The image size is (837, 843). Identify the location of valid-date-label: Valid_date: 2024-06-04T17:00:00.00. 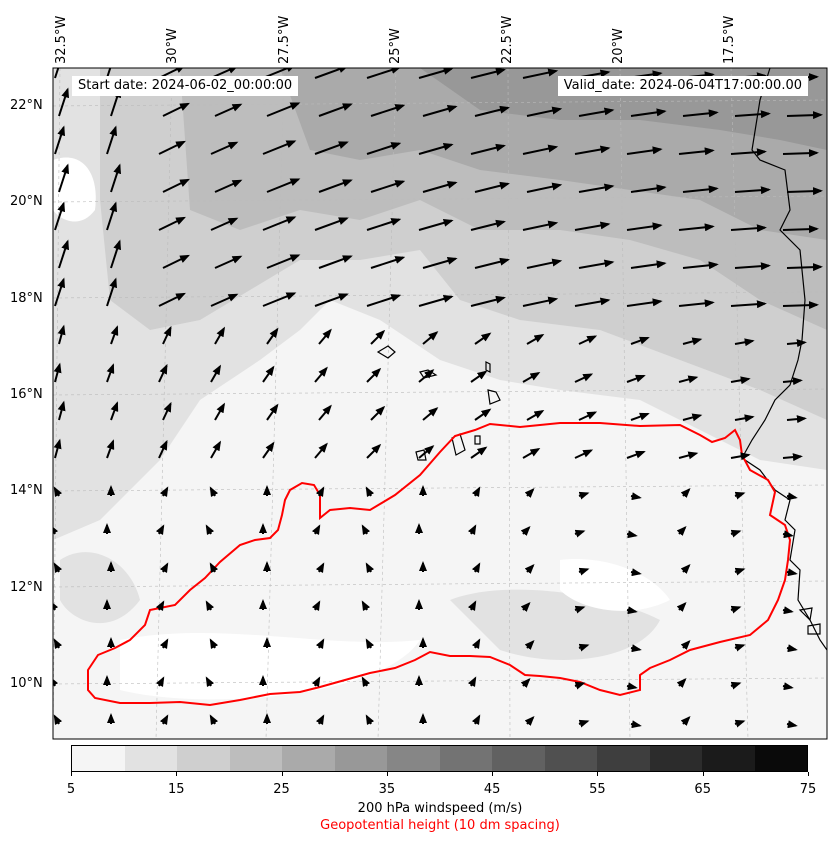
(682, 86).